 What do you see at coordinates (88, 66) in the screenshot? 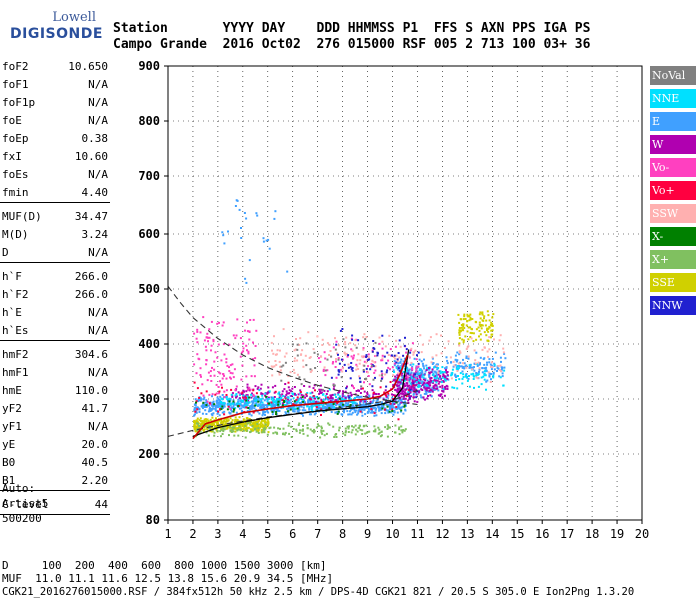
I see `param-value: 10.650` at bounding box center [88, 66].